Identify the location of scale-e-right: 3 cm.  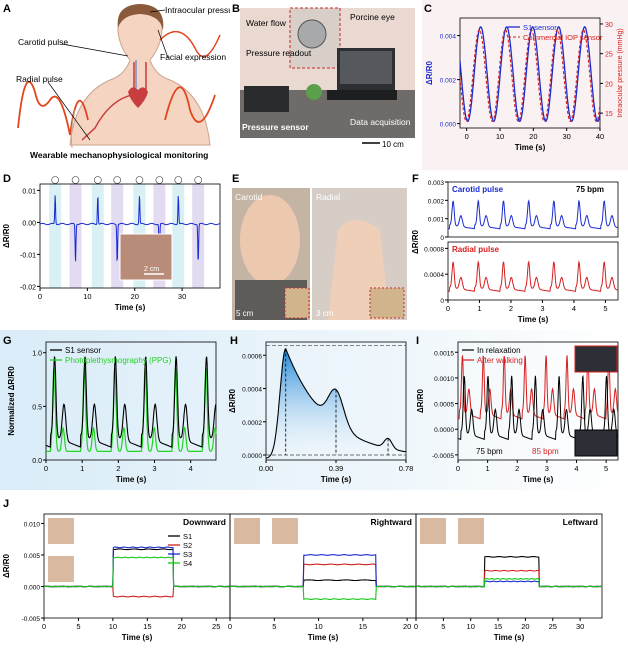
(325, 313).